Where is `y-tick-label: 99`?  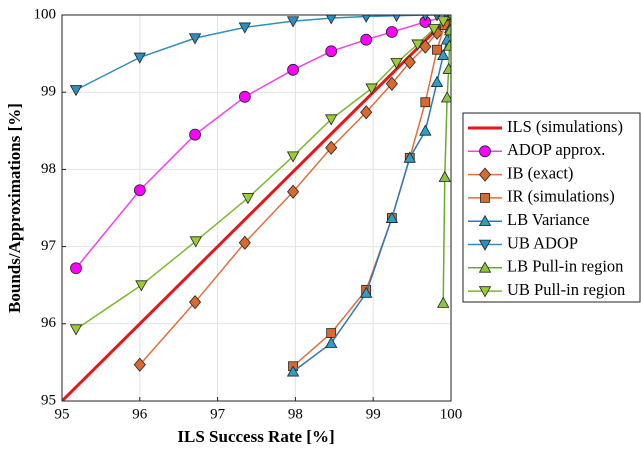 y-tick-label: 99 is located at coordinates (48, 92).